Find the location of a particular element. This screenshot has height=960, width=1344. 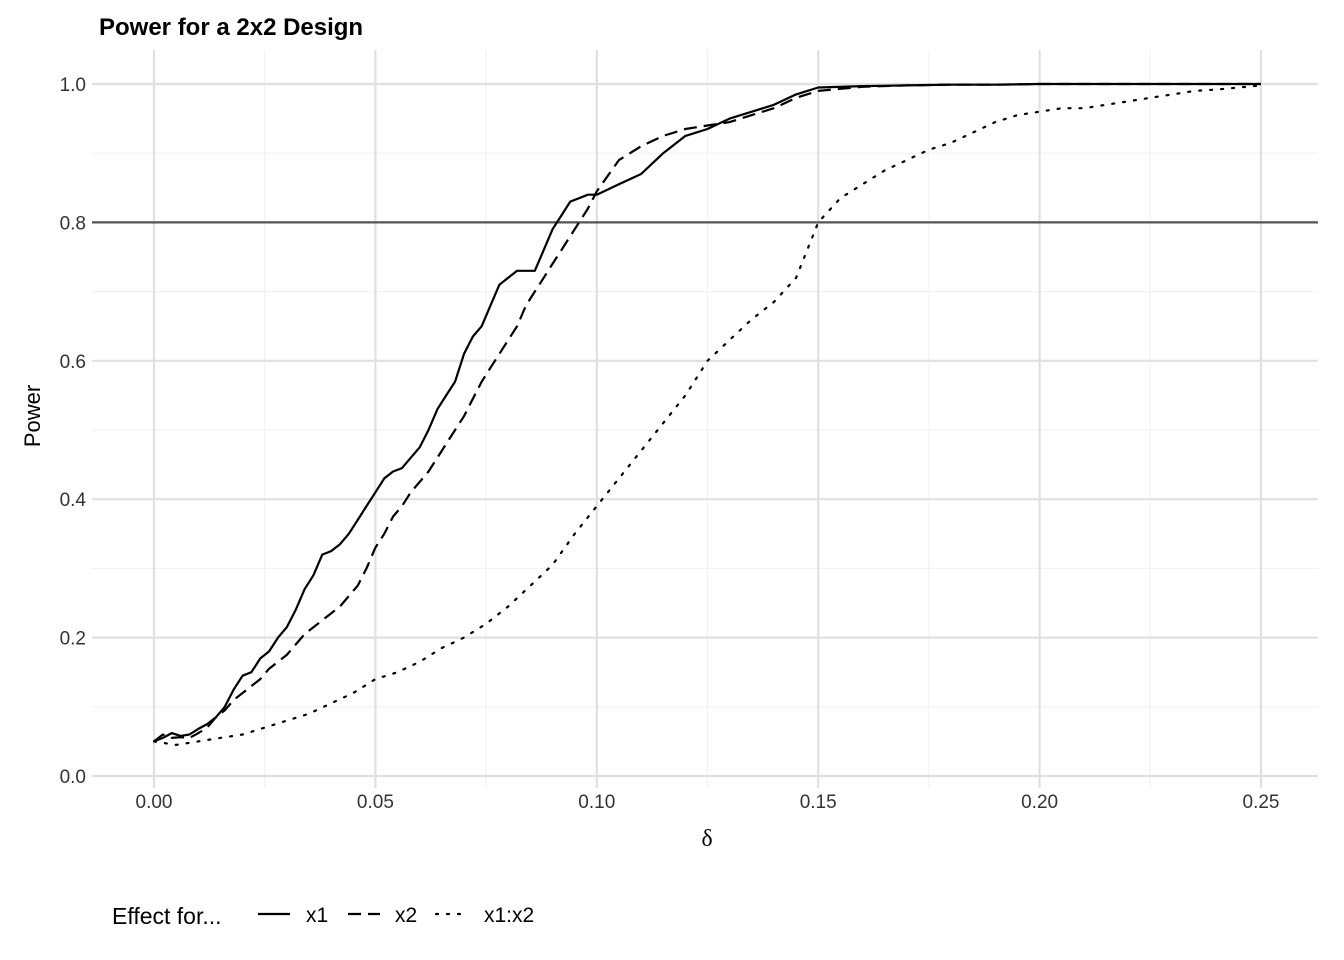

x-tick-label: 0.10 is located at coordinates (596, 802).